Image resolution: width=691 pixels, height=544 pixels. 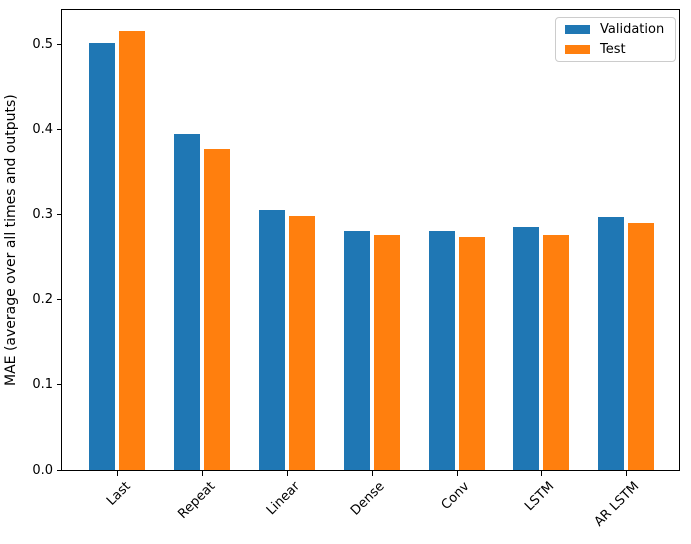 What do you see at coordinates (386, 352) in the screenshot?
I see `bar-test-dense` at bounding box center [386, 352].